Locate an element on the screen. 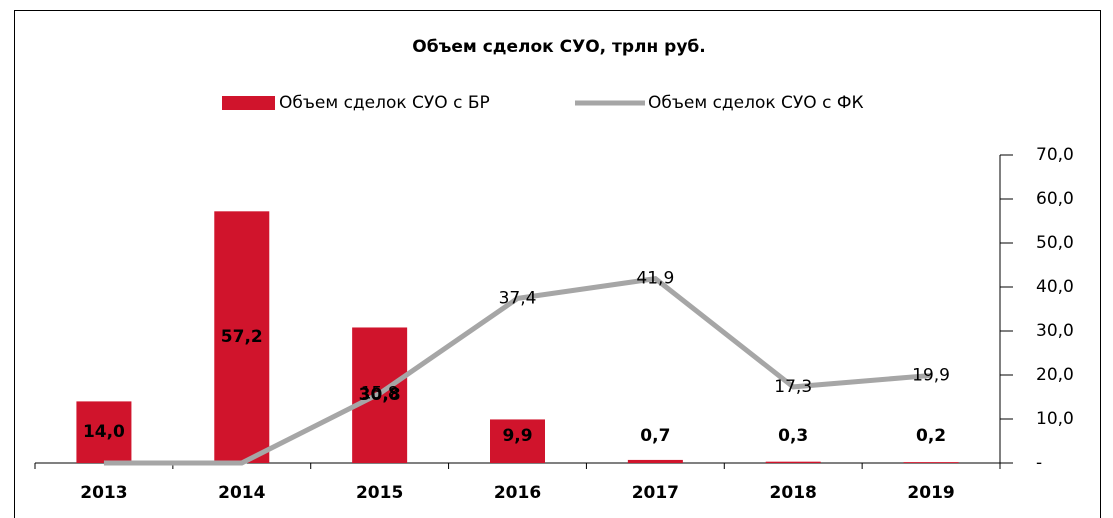  line-value-label: 37,4 is located at coordinates (518, 298).